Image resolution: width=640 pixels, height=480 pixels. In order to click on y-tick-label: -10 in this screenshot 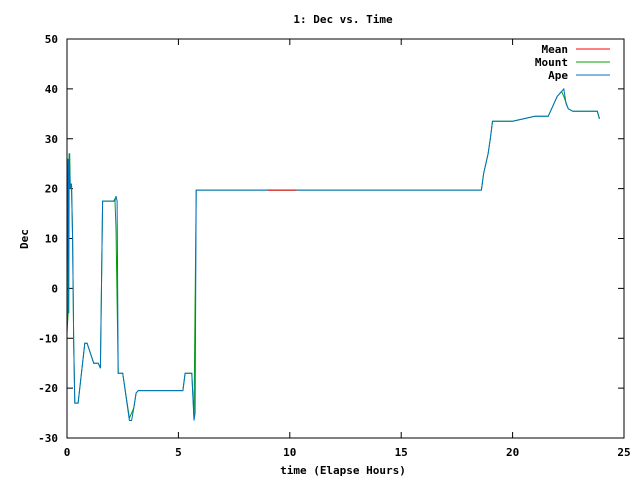, I will do `click(48, 338)`.